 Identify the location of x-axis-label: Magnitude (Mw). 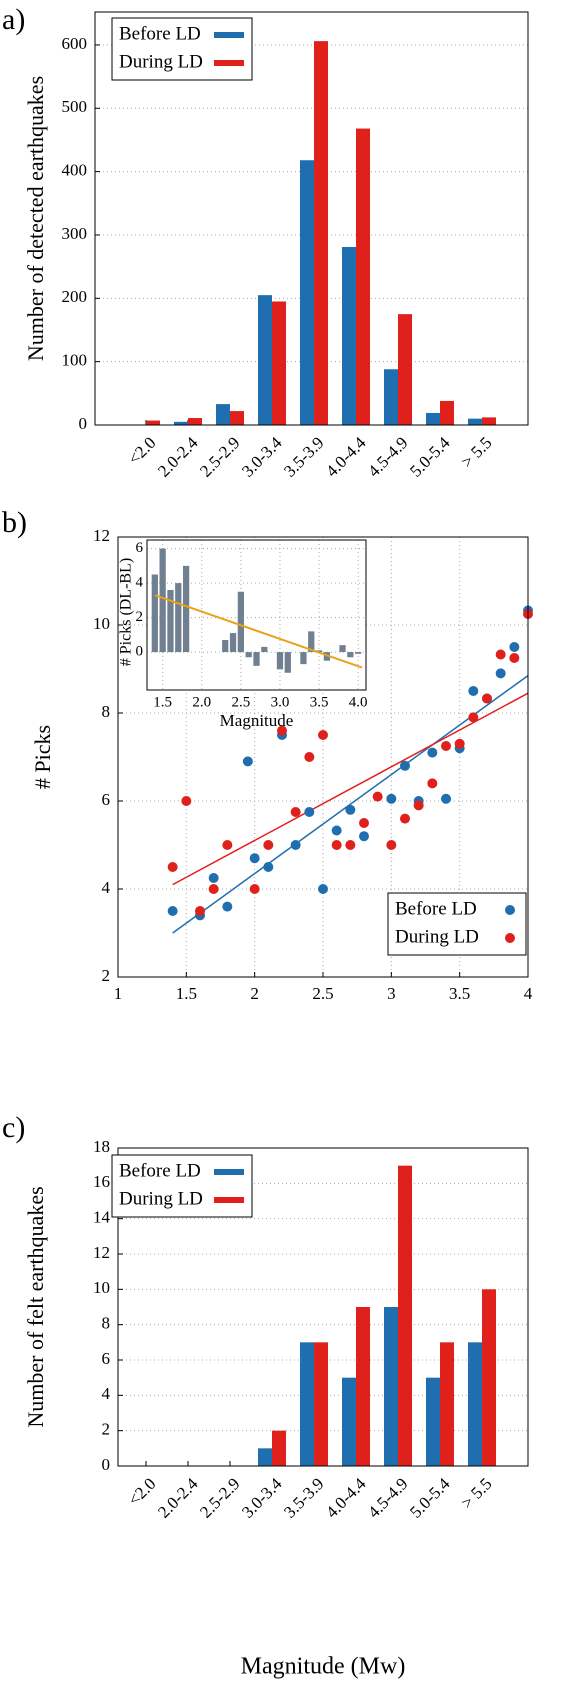
(323, 1667).